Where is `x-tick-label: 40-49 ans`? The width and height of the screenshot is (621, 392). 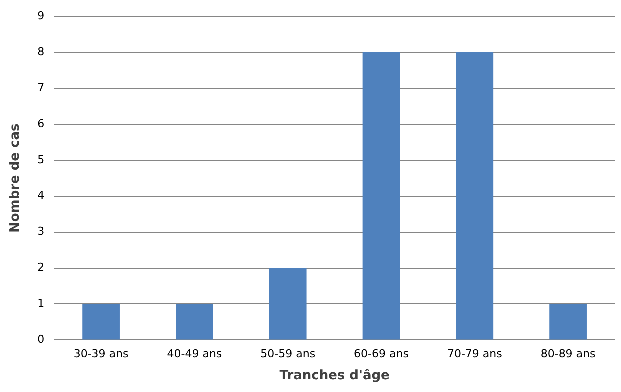 x-tick-label: 40-49 ans is located at coordinates (194, 354).